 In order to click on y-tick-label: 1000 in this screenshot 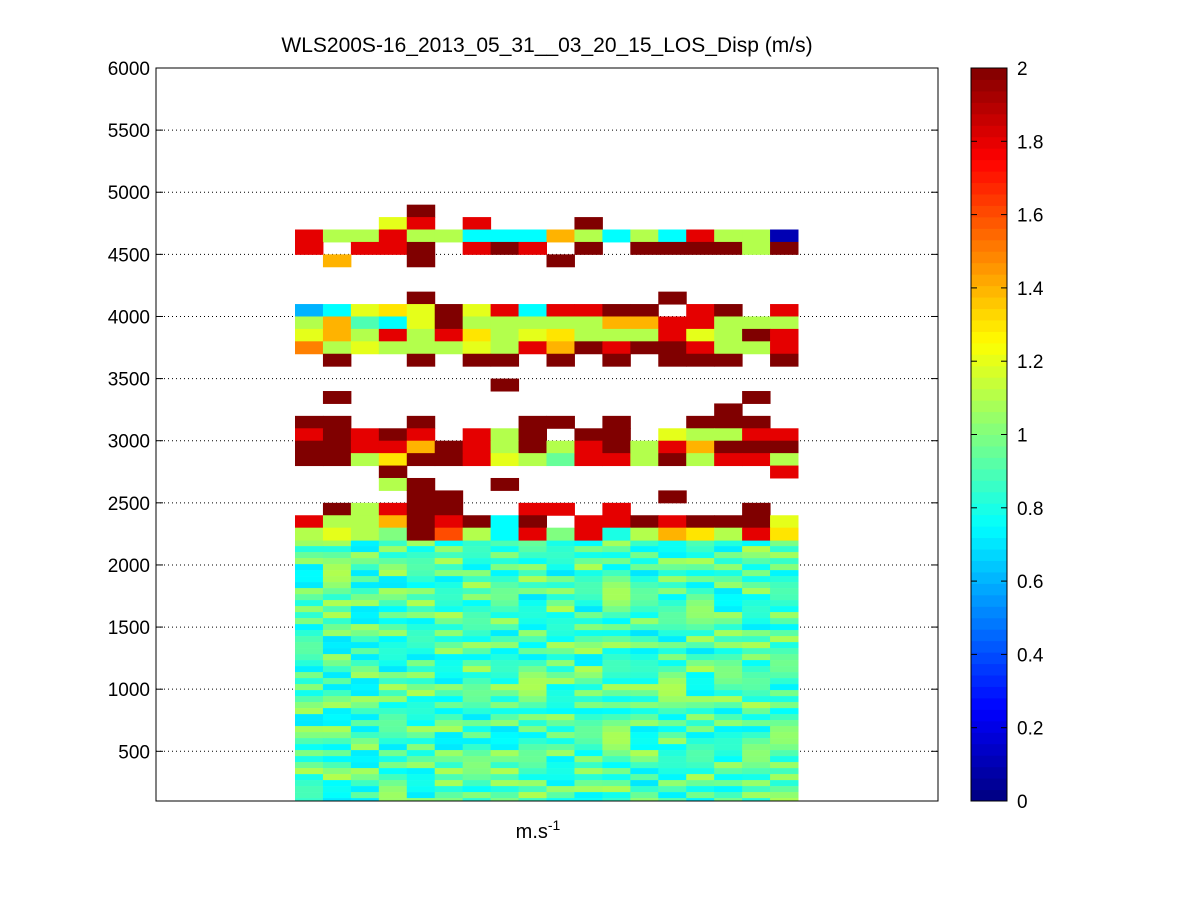, I will do `click(129, 690)`.